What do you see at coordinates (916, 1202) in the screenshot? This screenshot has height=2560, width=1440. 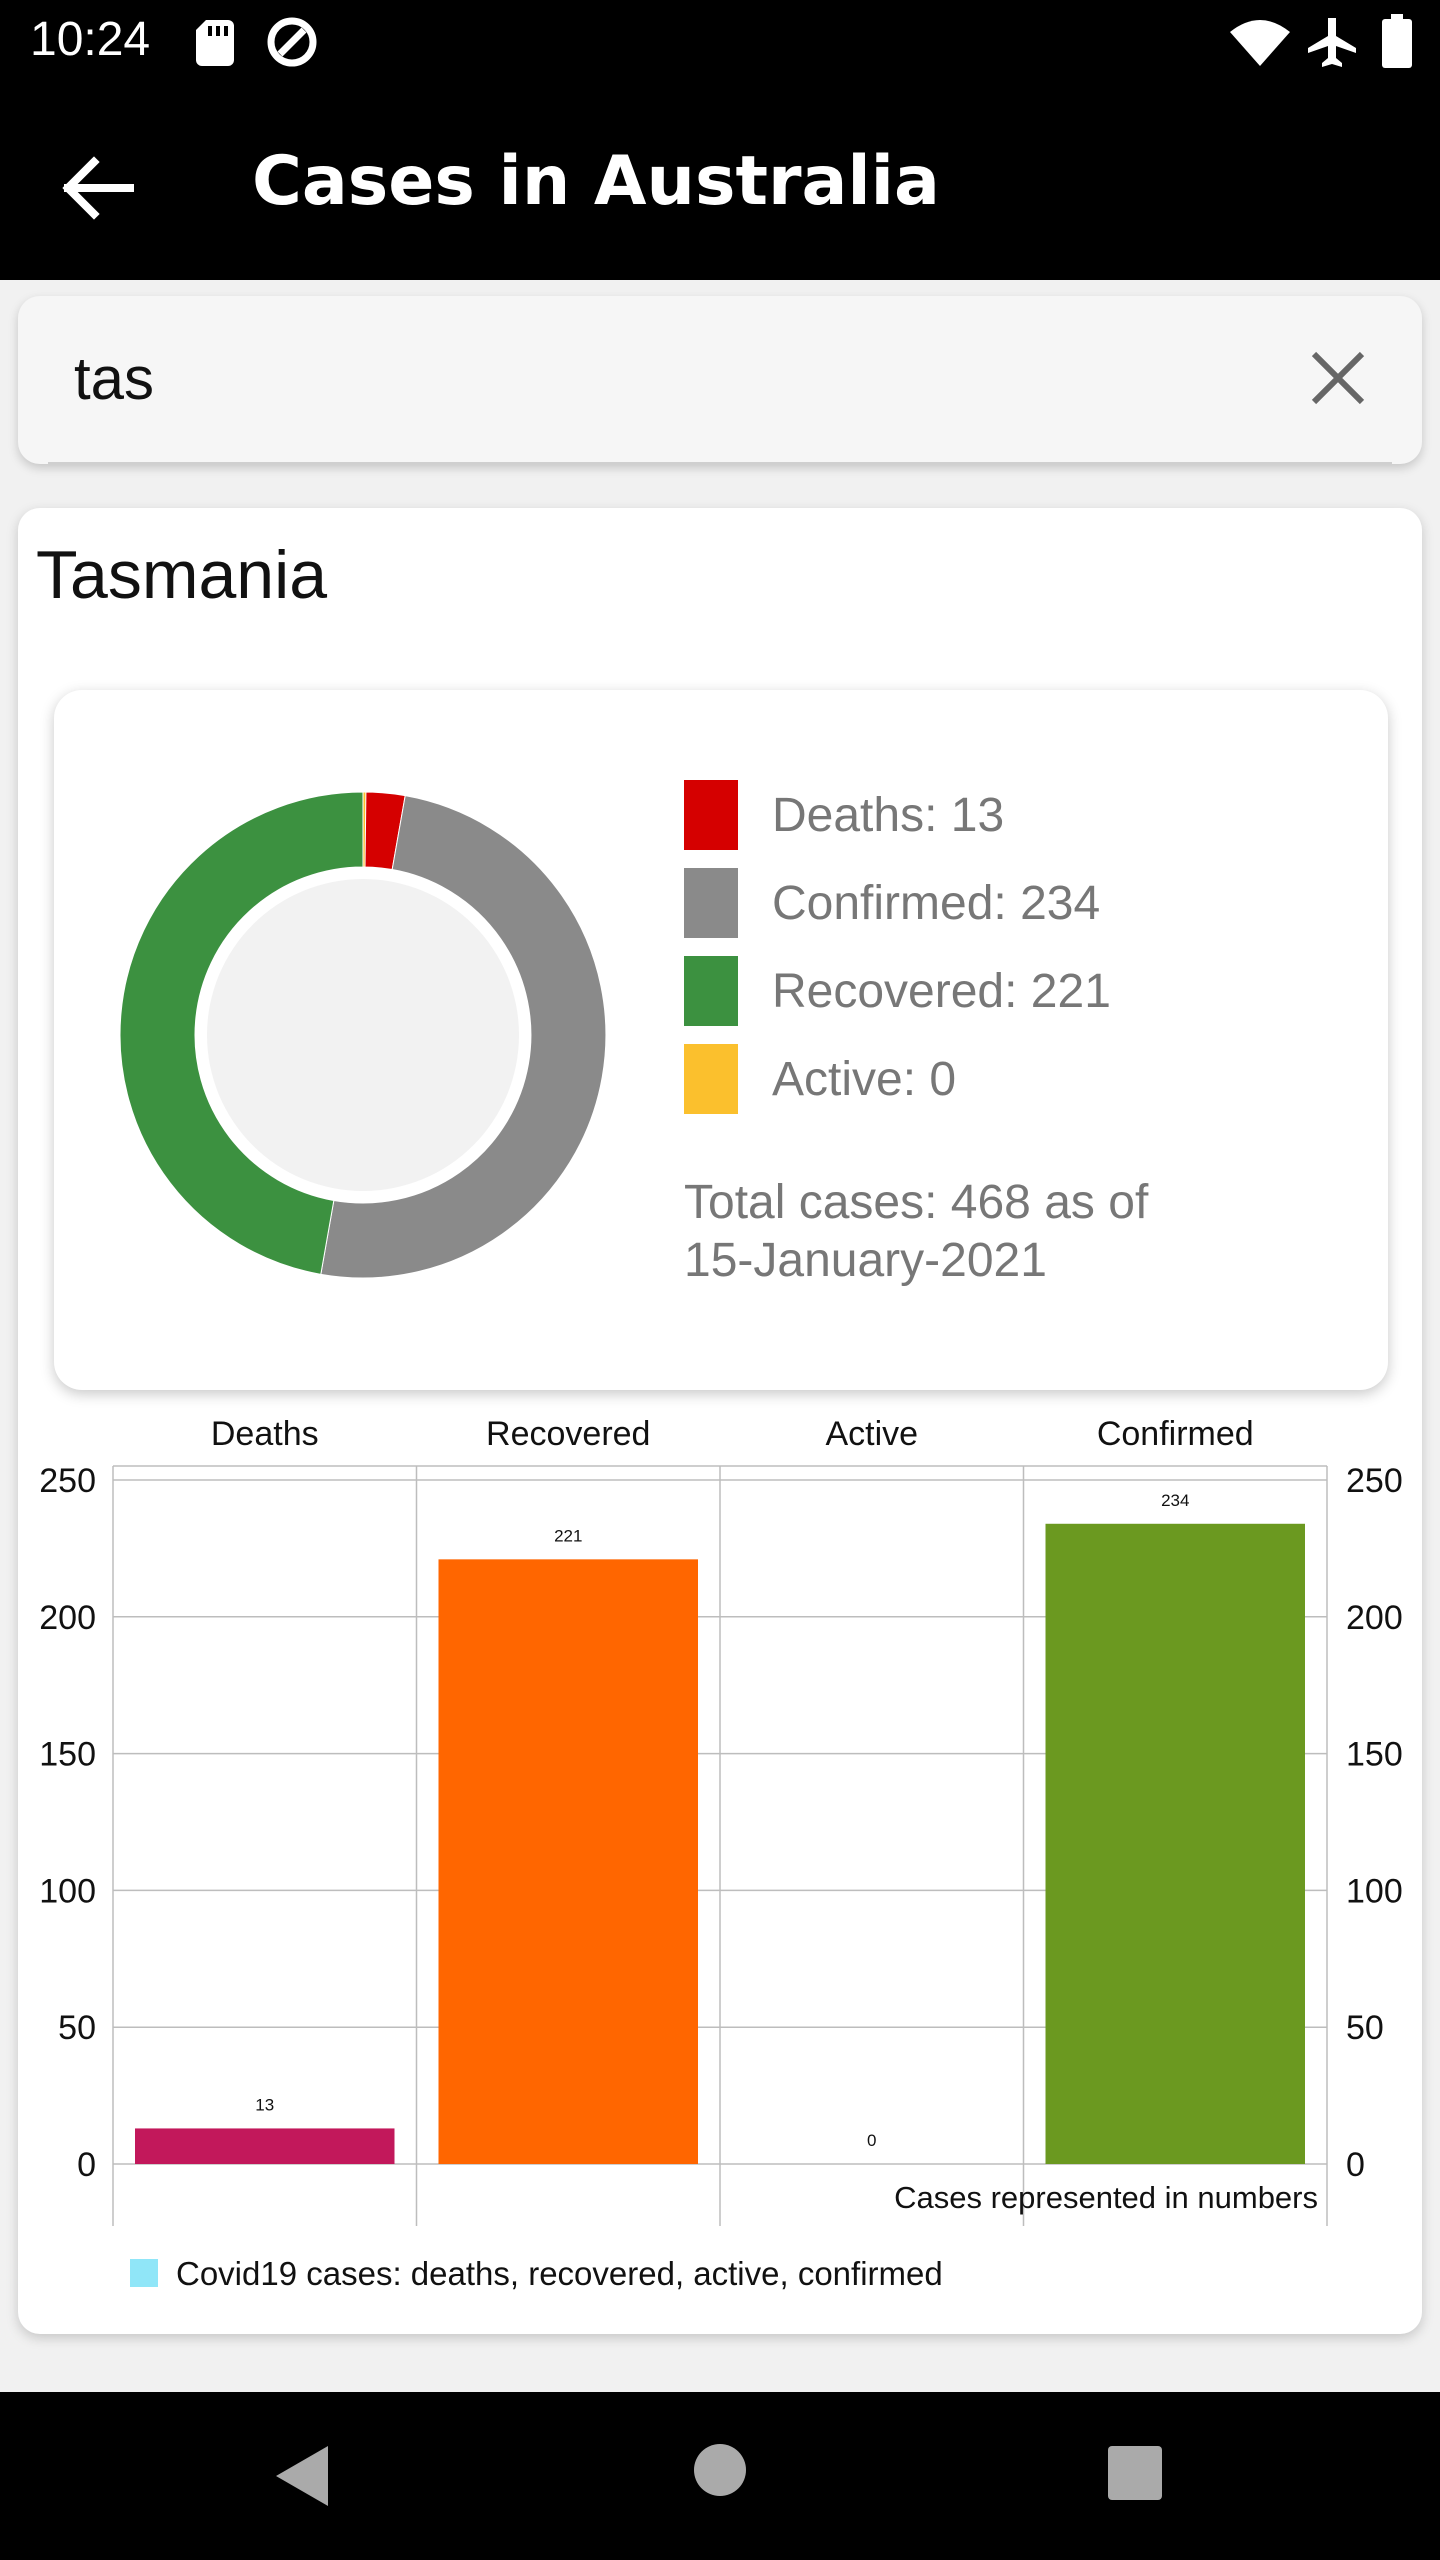 I see `total-cases-line: Total cases: 468 as of` at bounding box center [916, 1202].